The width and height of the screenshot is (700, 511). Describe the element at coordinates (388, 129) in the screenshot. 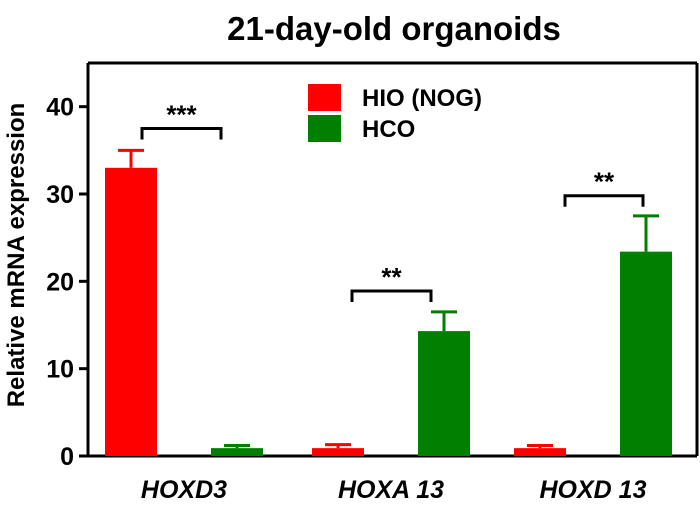

I see `legend-label: HCO` at that location.